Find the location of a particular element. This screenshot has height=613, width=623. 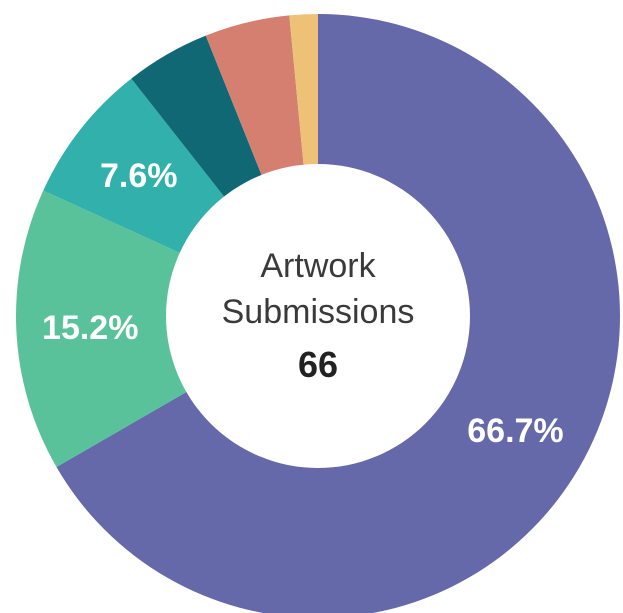

center-total-value: 66 is located at coordinates (318, 364).